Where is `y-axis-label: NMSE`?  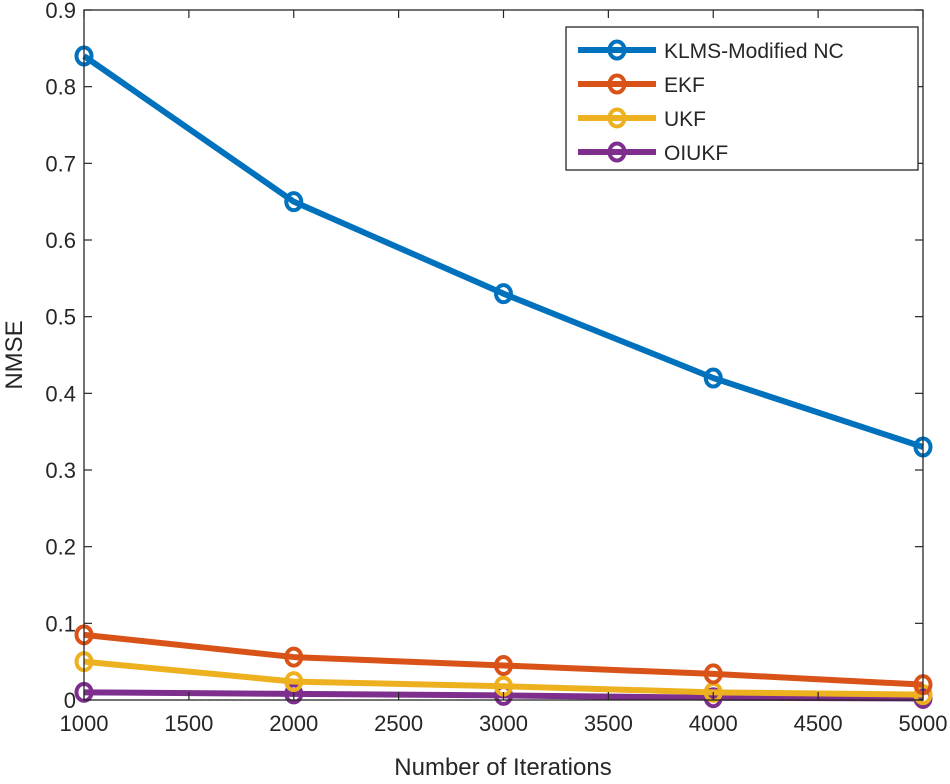
y-axis-label: NMSE is located at coordinates (14, 354).